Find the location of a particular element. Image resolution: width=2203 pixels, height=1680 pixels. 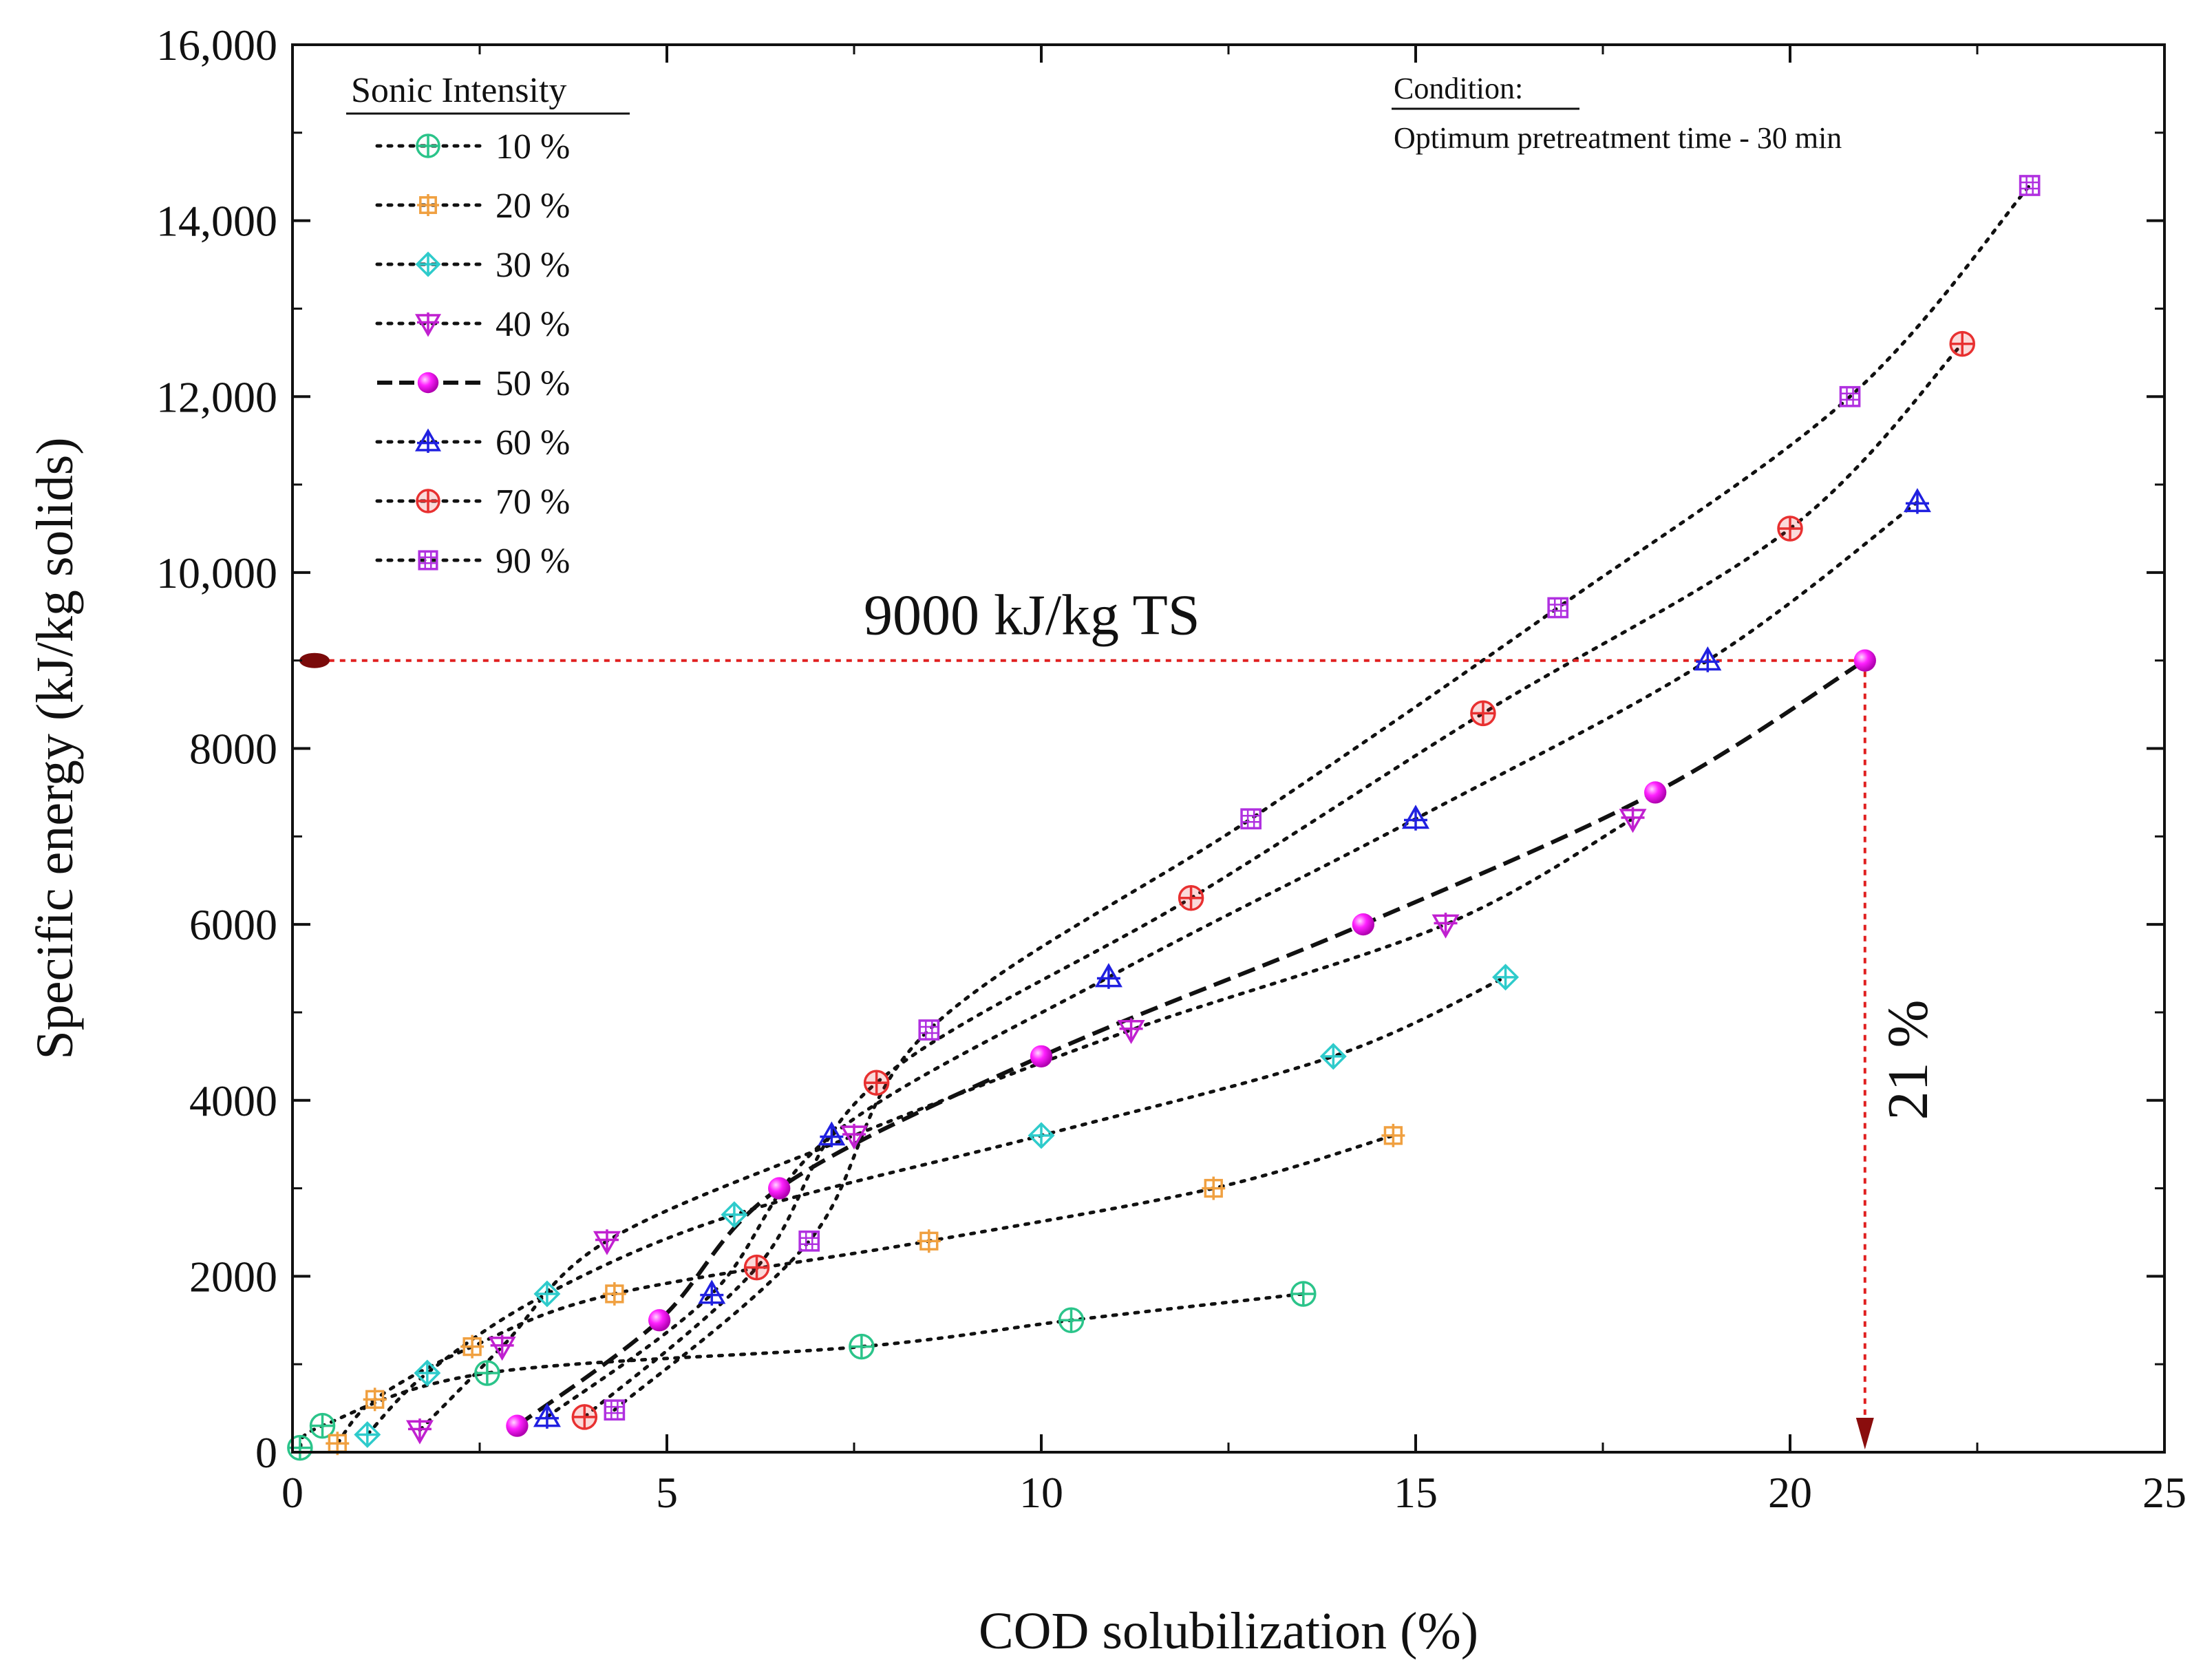

legend-label: 10 % is located at coordinates (533, 147).